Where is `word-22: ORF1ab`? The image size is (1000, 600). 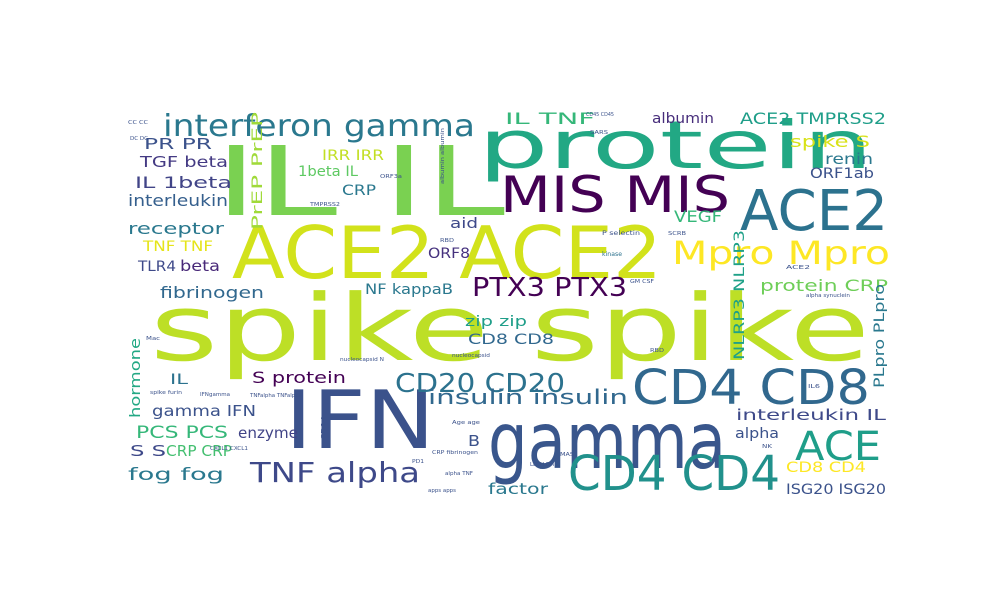
word-22: ORF1ab is located at coordinates (842, 174).